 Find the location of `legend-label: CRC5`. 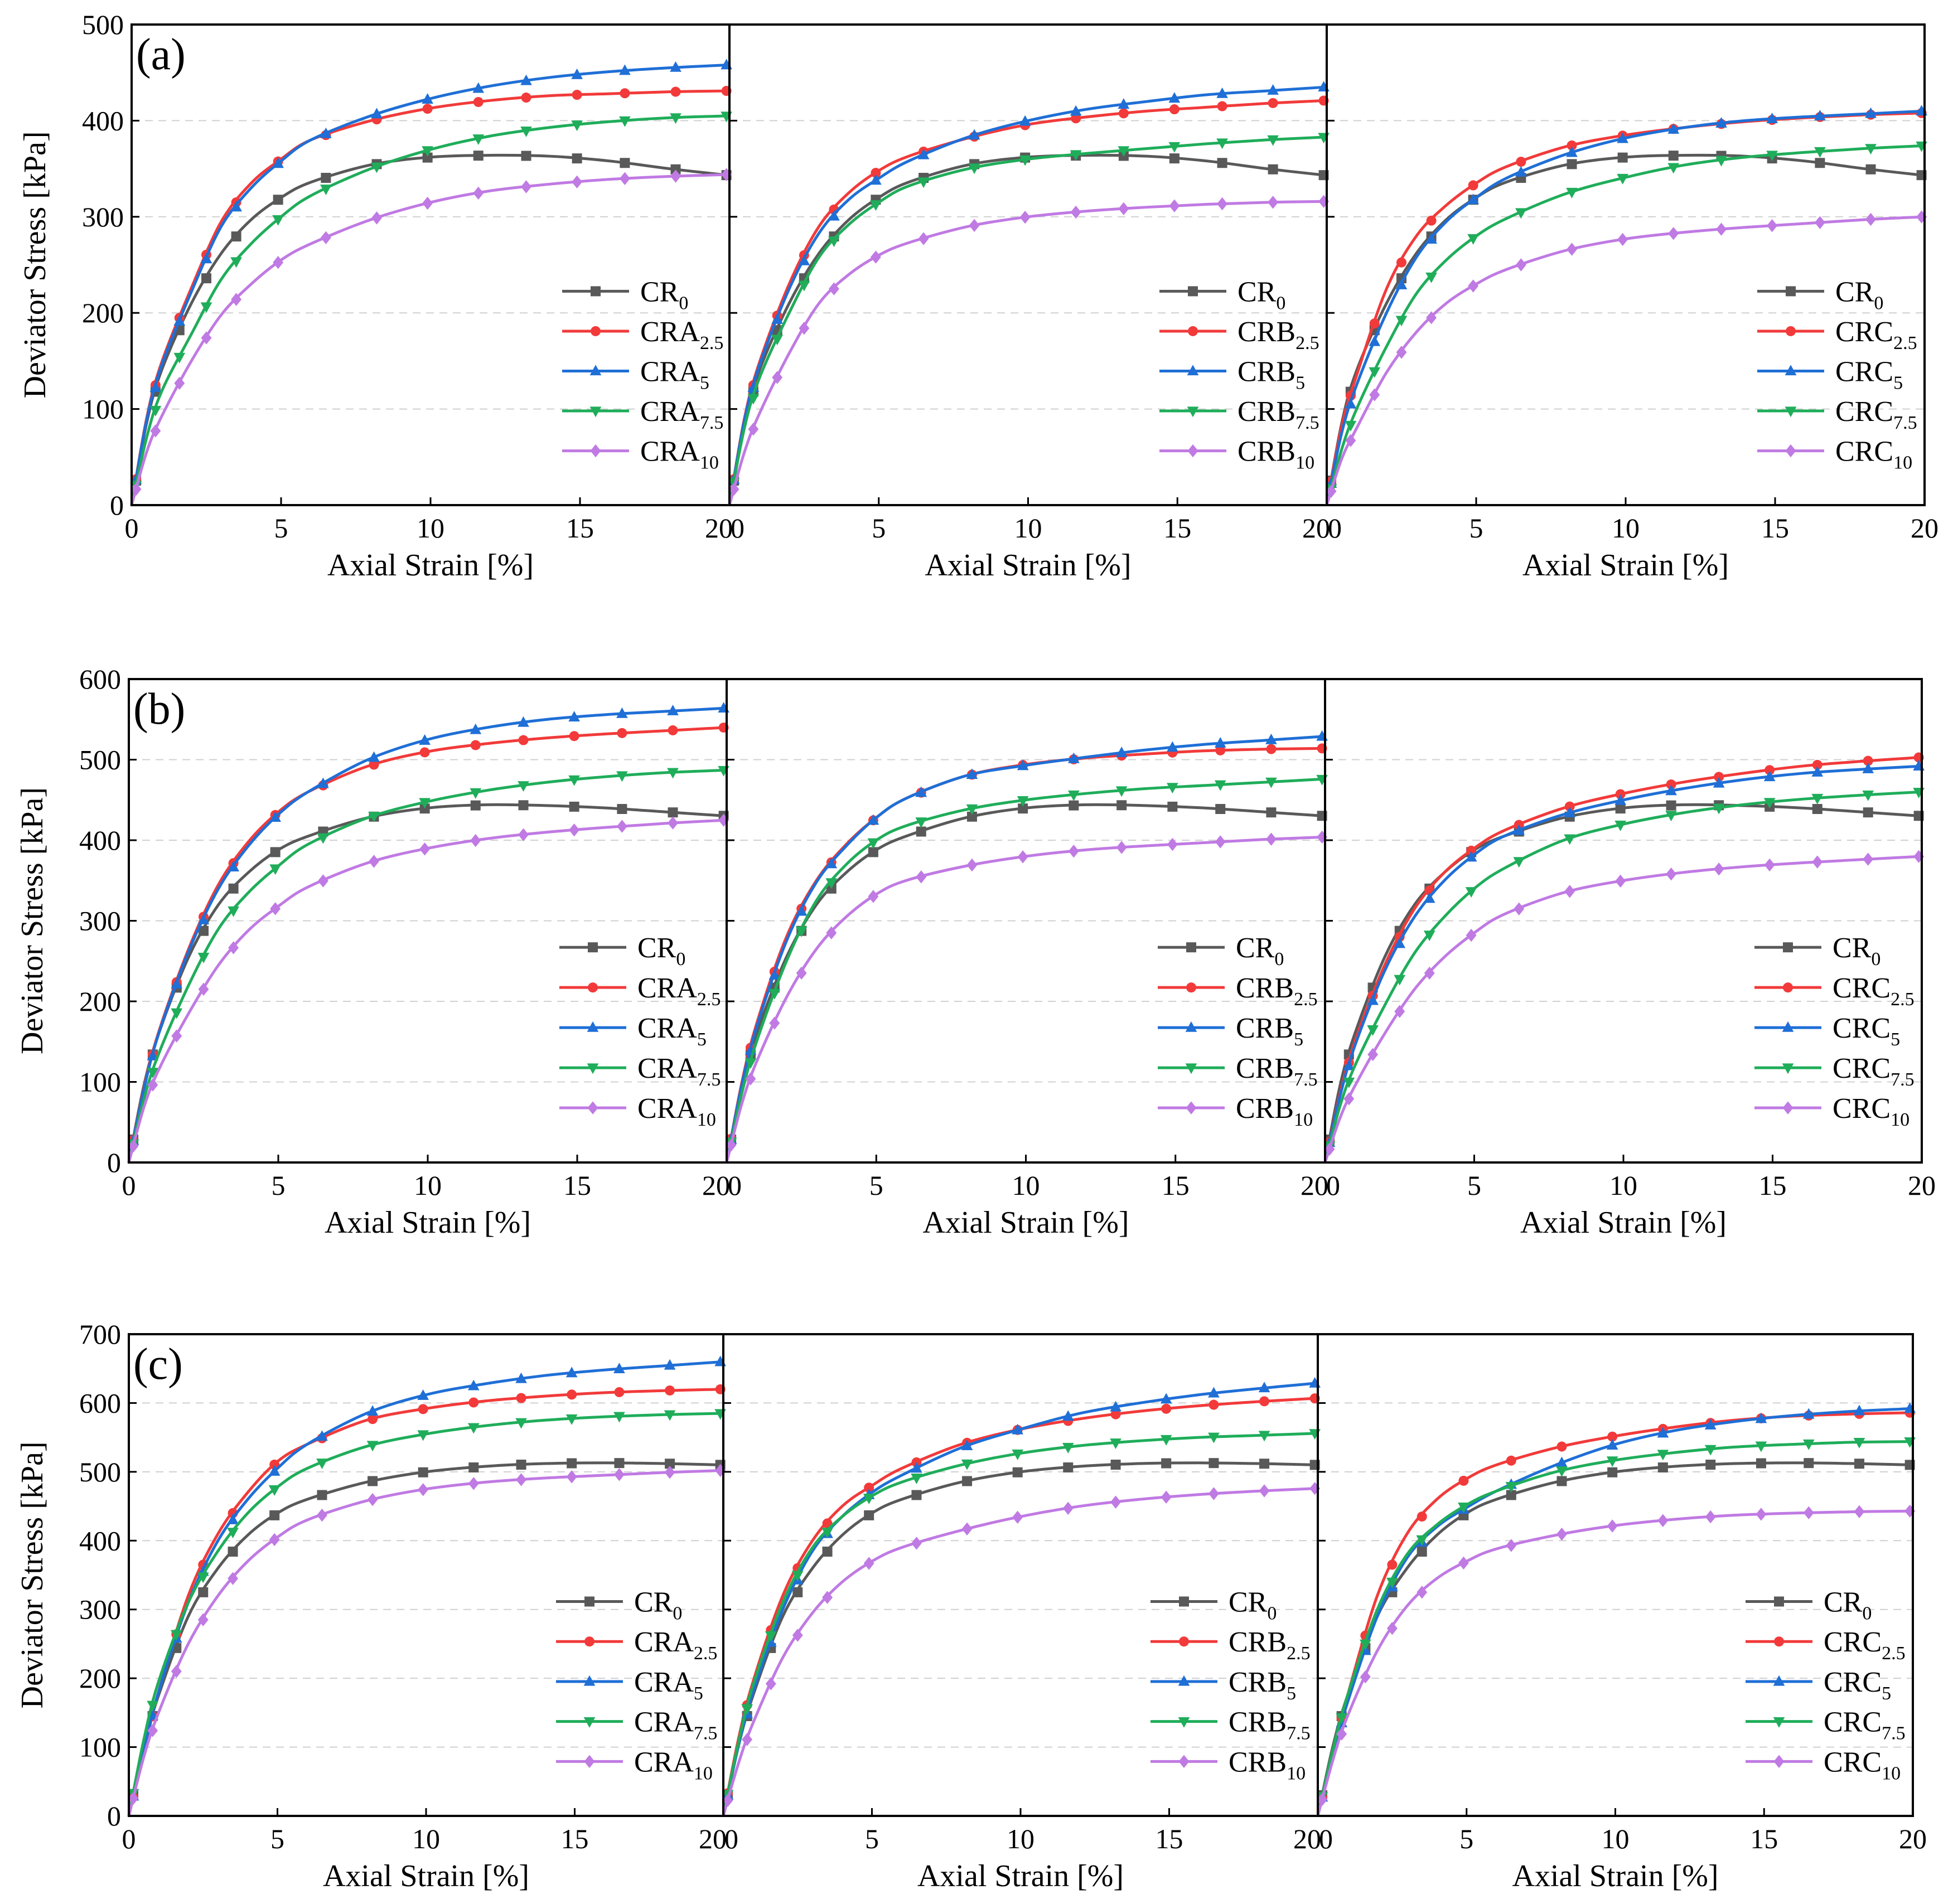

legend-label: CRC5 is located at coordinates (1869, 375).